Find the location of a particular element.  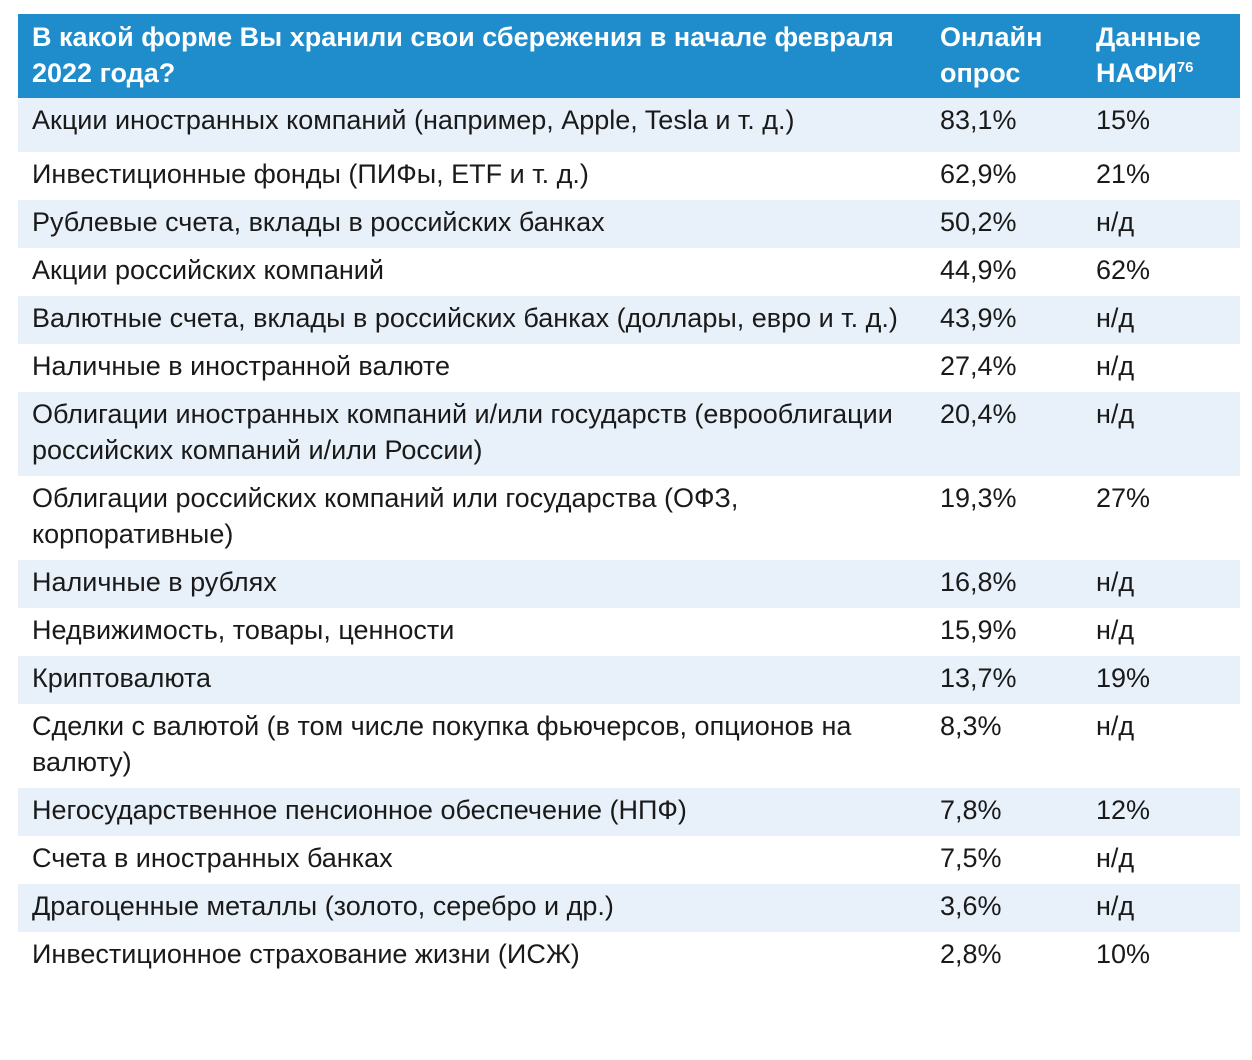

row-online-value: 44,9% is located at coordinates (978, 270).